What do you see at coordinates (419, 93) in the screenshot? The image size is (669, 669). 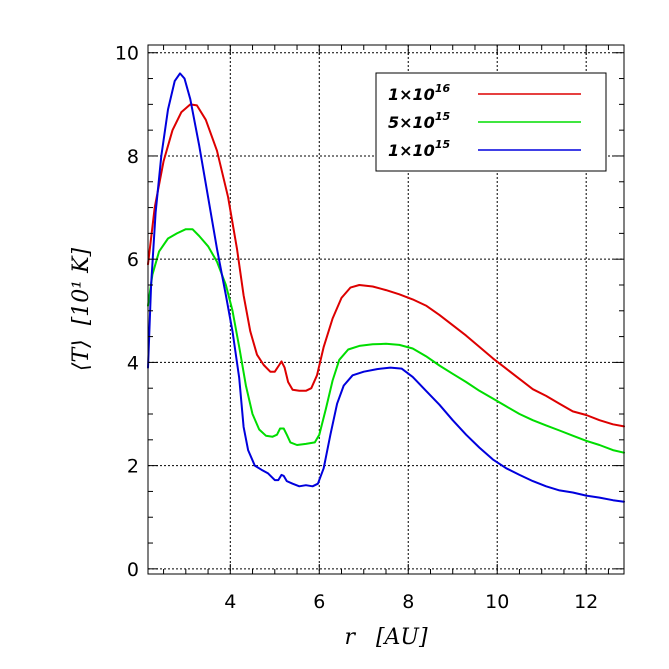 I see `legend-label: 1×10¹⁶` at bounding box center [419, 93].